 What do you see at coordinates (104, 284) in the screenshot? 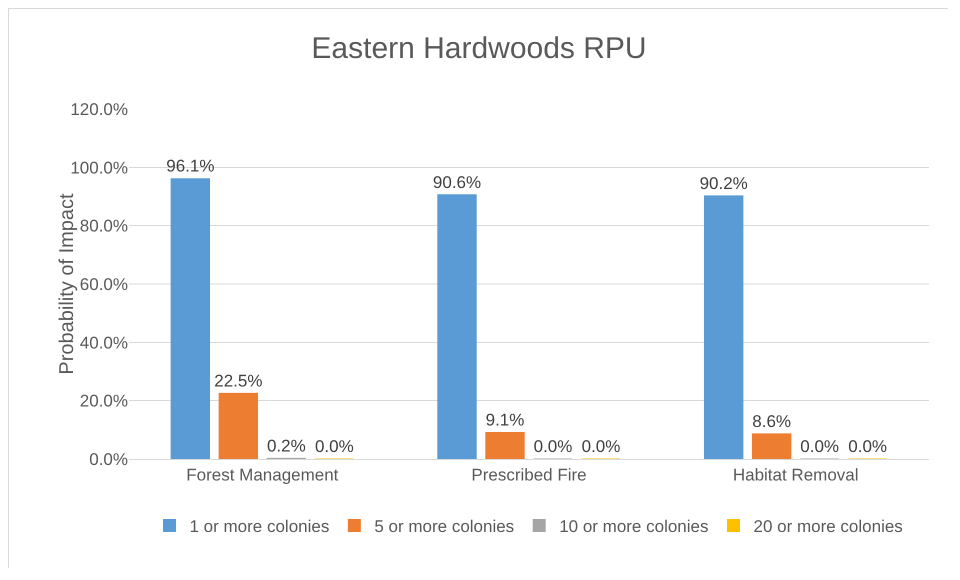
I see `y-tick-label: 60.0%` at bounding box center [104, 284].